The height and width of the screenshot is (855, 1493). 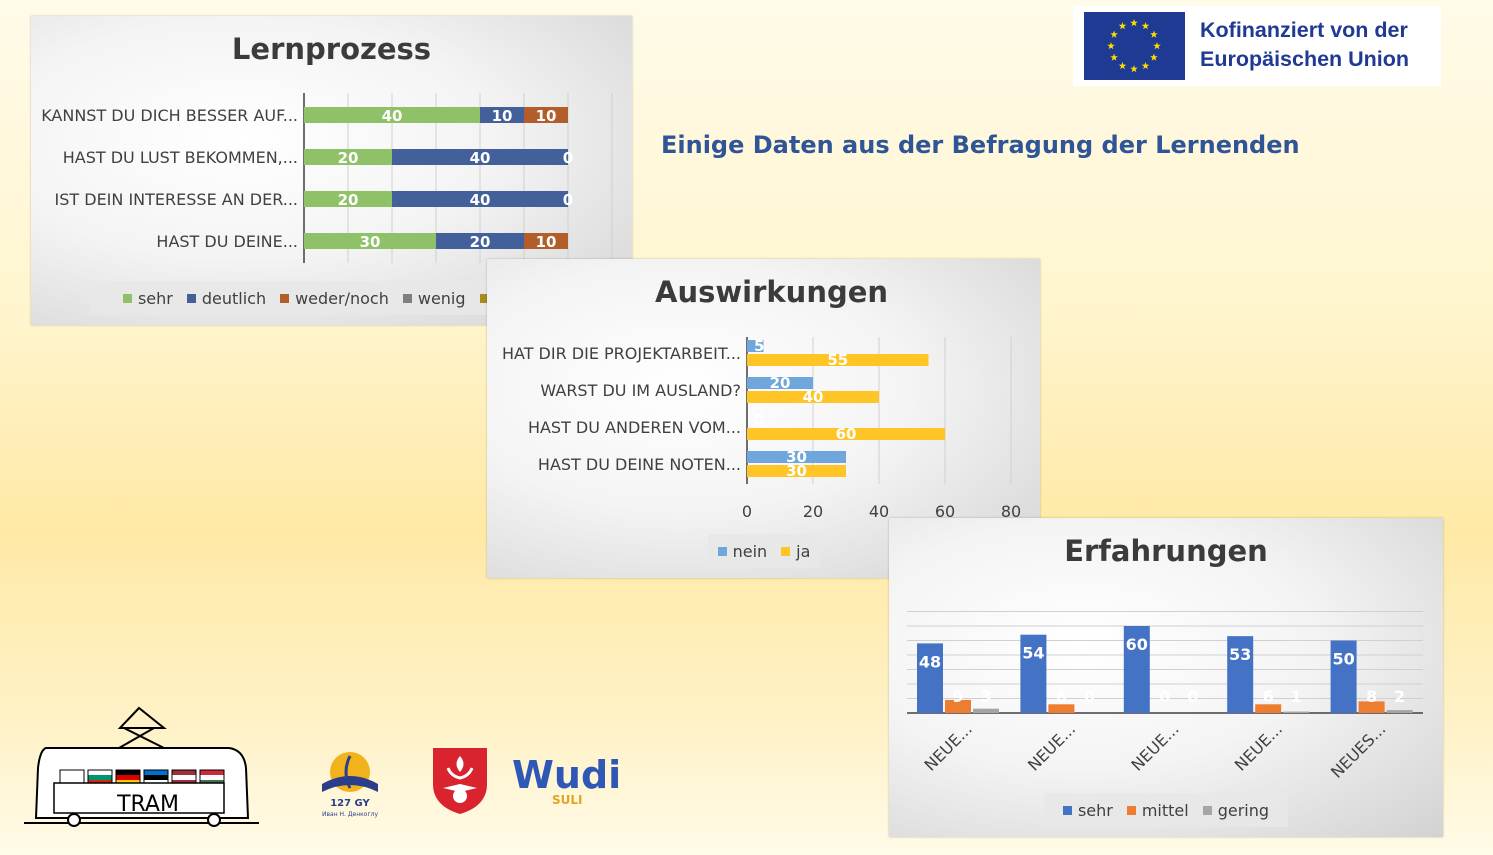 What do you see at coordinates (147, 298) in the screenshot?
I see `legend-item: sehr` at bounding box center [147, 298].